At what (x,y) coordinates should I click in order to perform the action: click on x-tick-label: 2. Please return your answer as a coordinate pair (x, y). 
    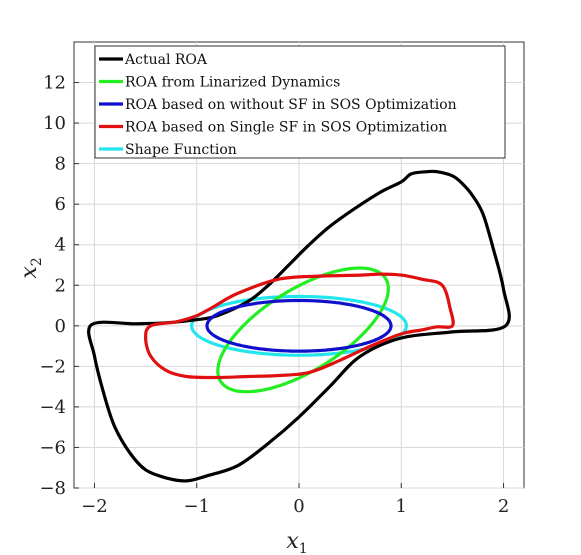
    Looking at the image, I should click on (503, 506).